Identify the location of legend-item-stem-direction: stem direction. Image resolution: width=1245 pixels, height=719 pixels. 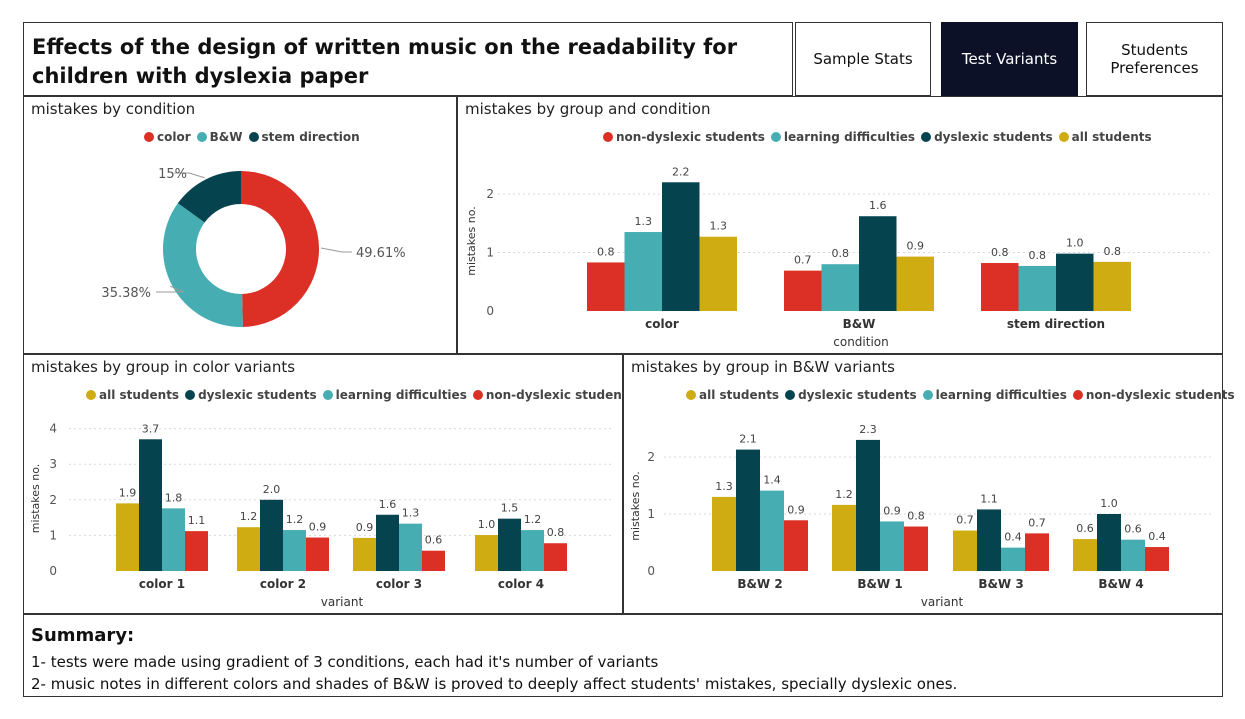
(304, 137).